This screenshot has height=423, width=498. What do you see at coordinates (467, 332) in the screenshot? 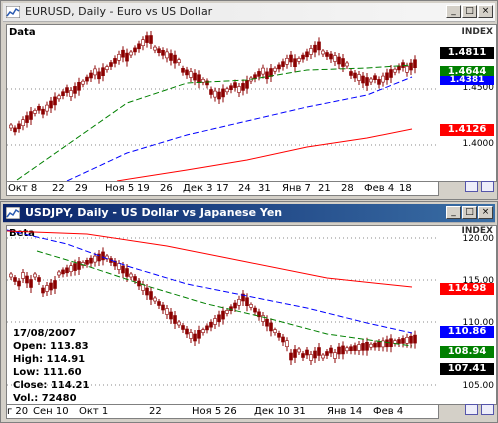
I see `price-badge-ma-mid: 110.86` at bounding box center [467, 332].